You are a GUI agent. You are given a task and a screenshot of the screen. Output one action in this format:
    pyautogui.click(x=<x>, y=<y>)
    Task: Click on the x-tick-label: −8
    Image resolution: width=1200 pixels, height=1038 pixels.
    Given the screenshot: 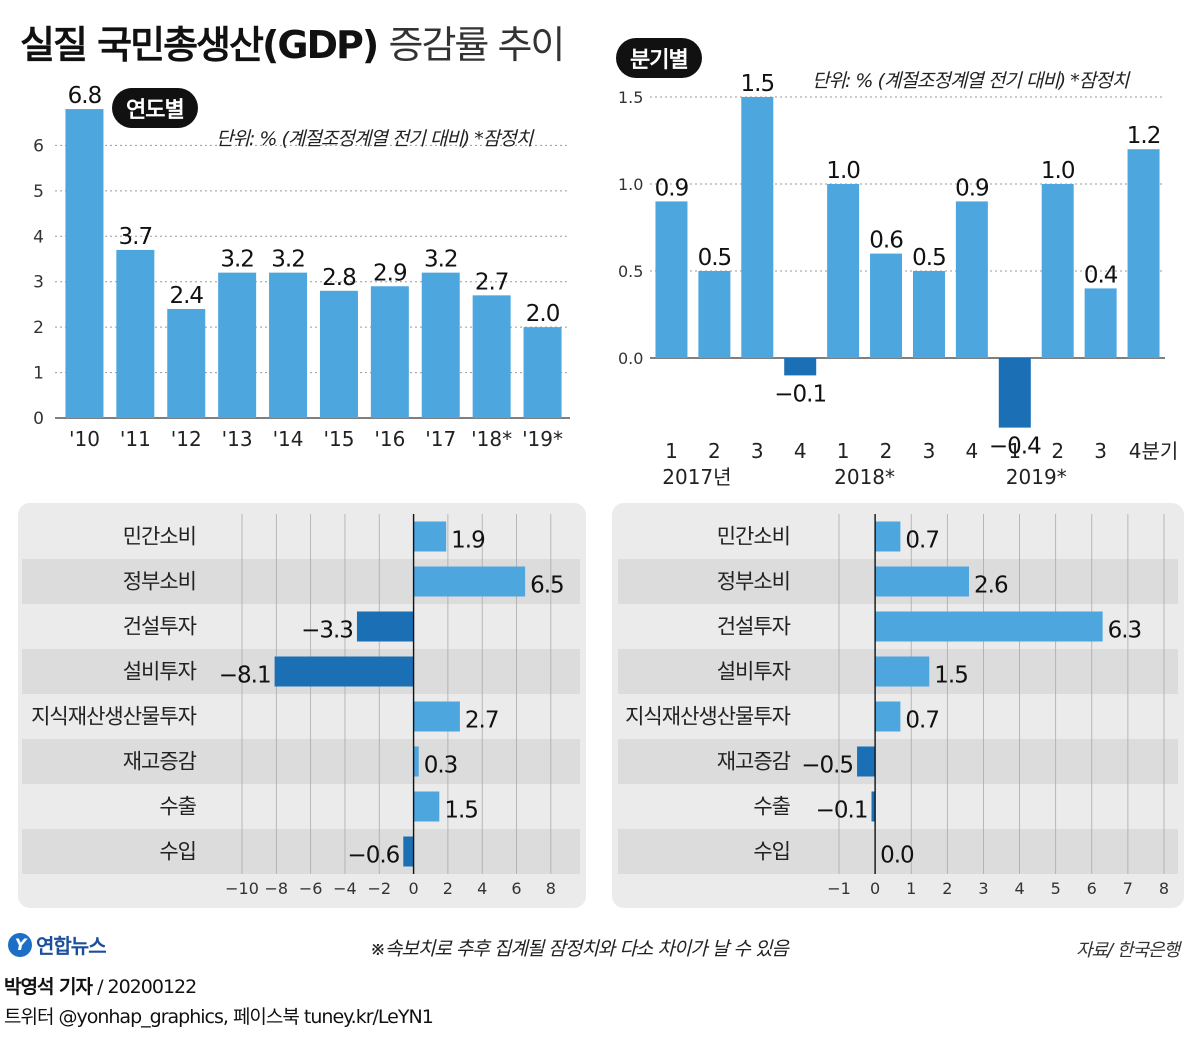 What is the action you would take?
    pyautogui.click(x=277, y=888)
    